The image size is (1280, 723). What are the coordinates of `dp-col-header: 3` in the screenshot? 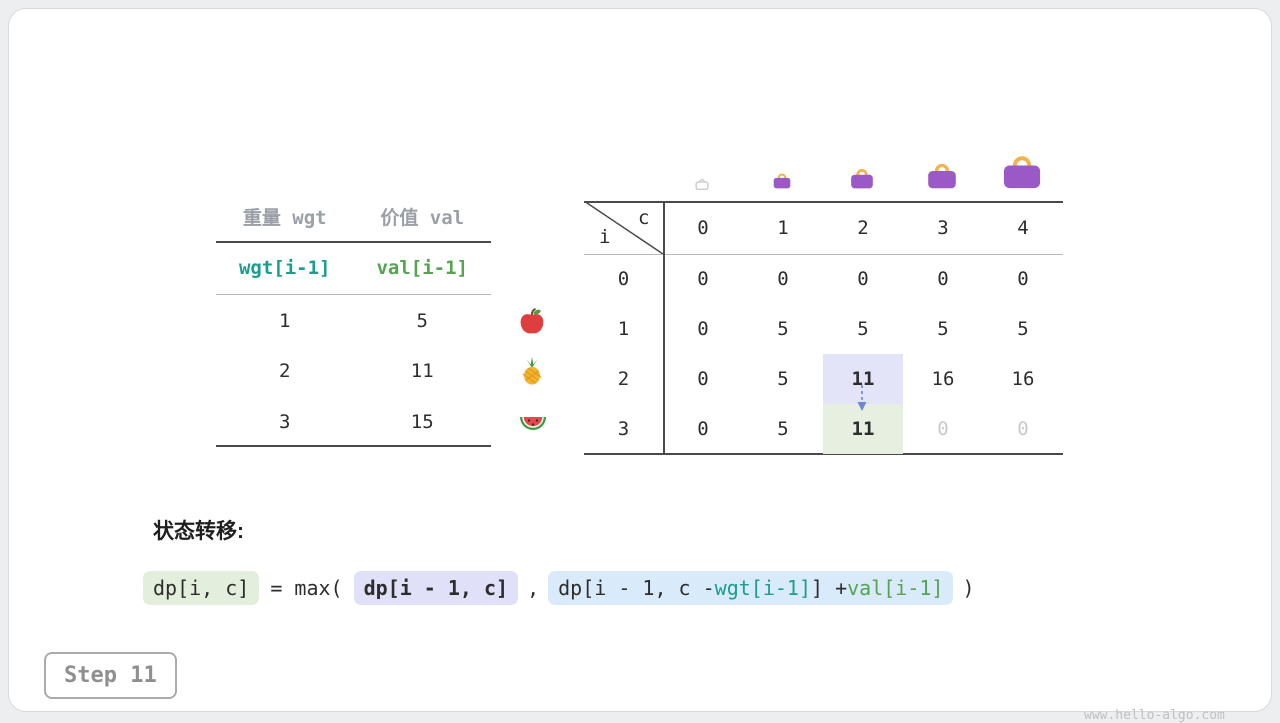 It's located at (943, 227).